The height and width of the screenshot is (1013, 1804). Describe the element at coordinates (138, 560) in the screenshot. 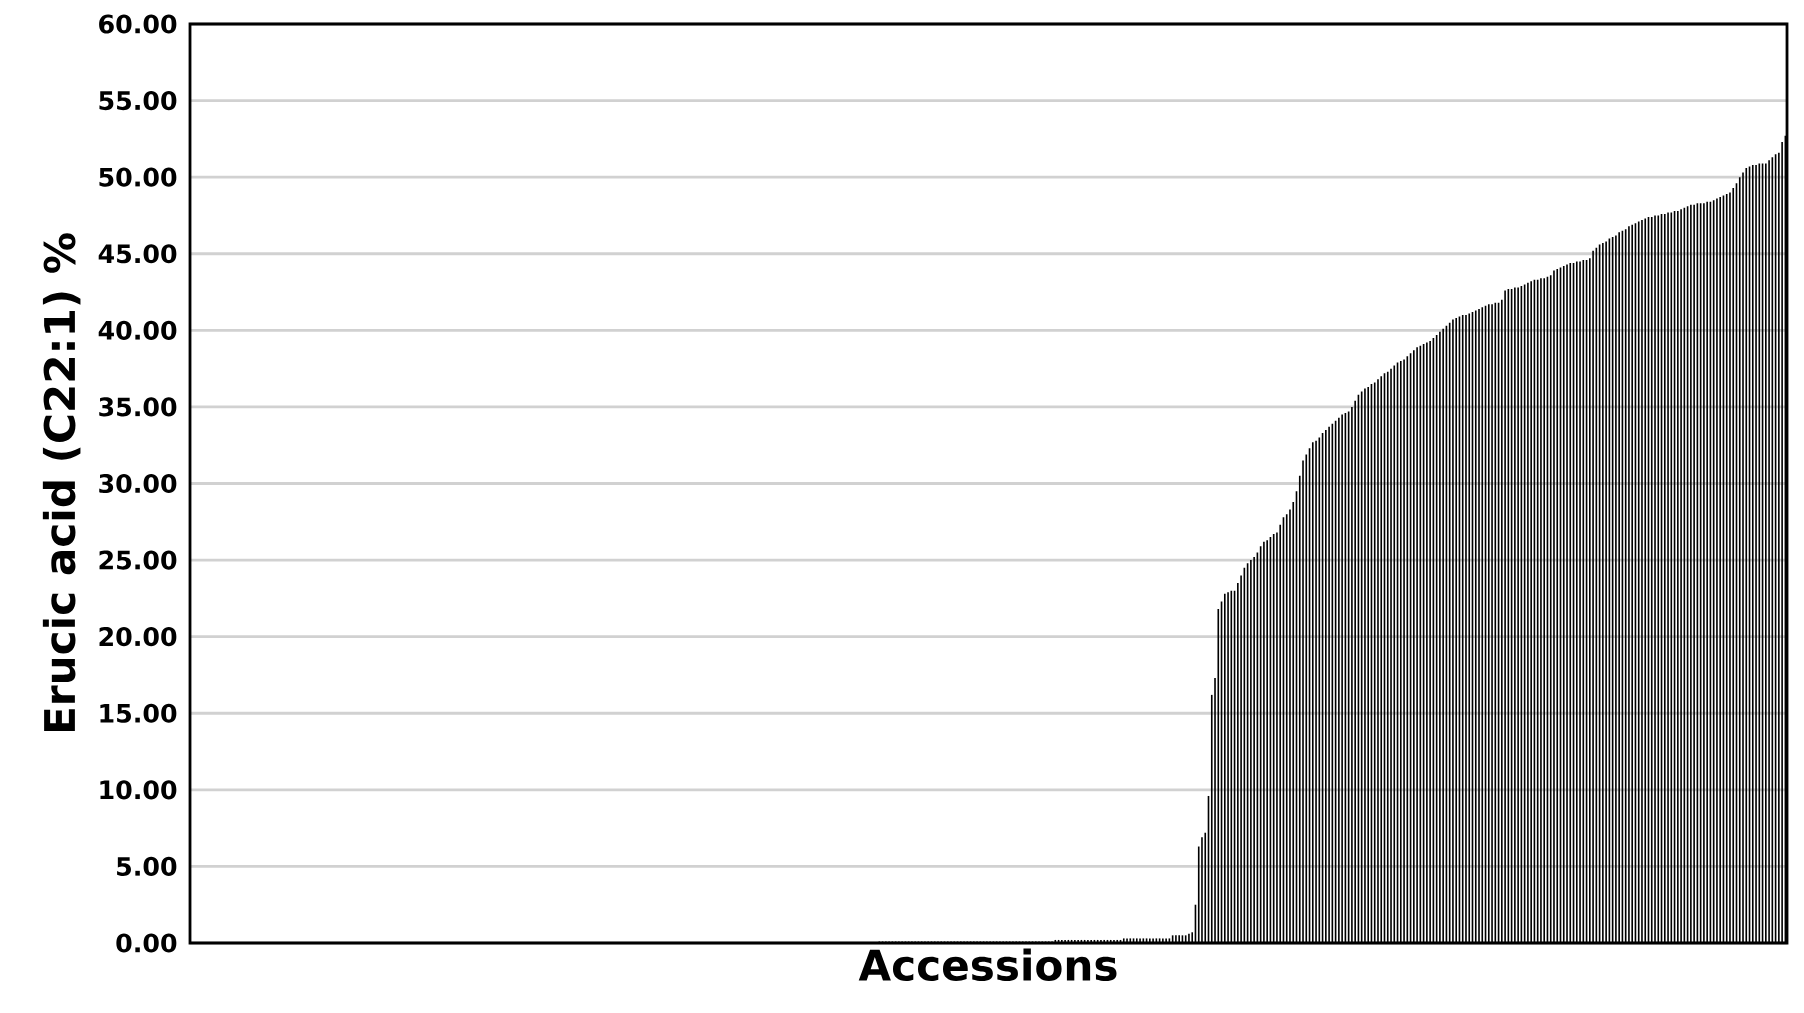

I see `y-tick-label: 25.00` at that location.